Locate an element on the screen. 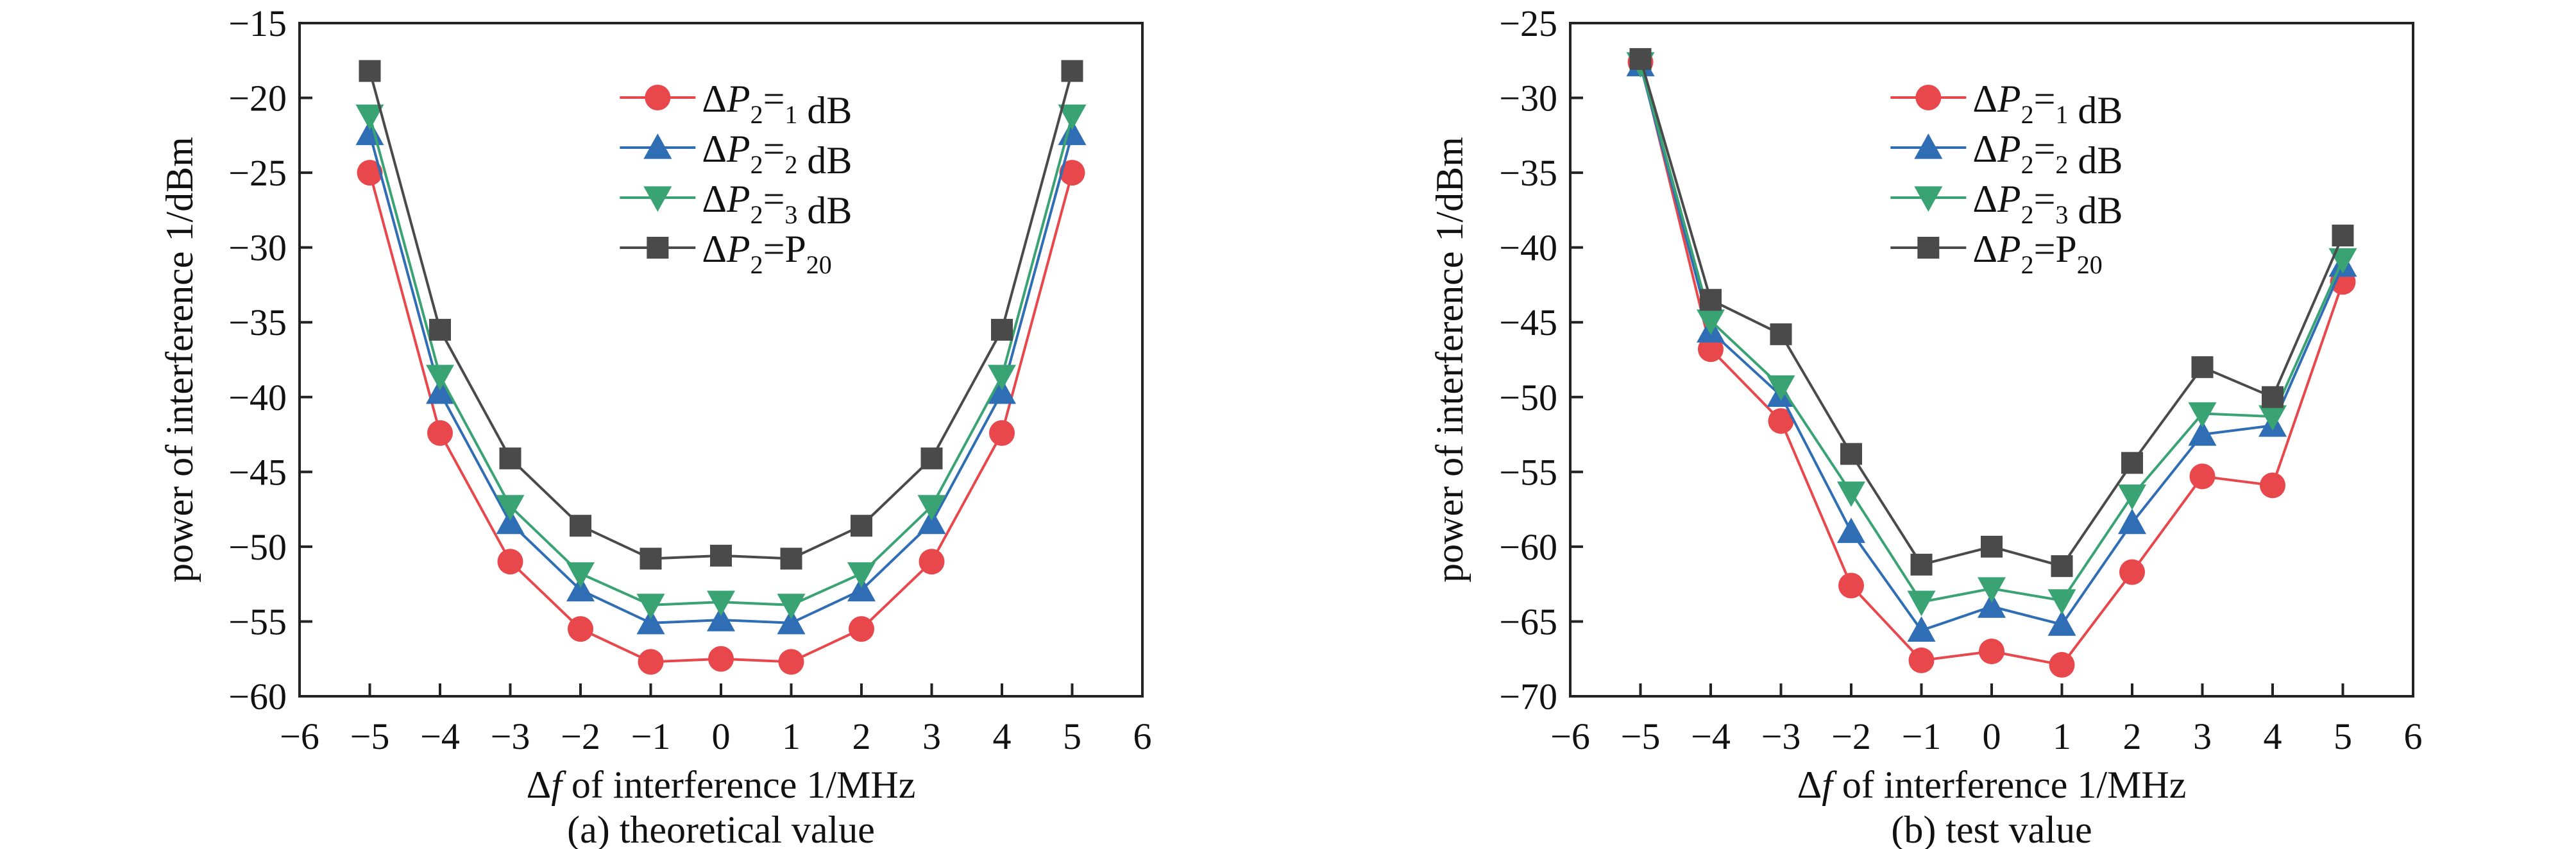 The height and width of the screenshot is (849, 2576). y-tick-label: −45 is located at coordinates (1528, 322).